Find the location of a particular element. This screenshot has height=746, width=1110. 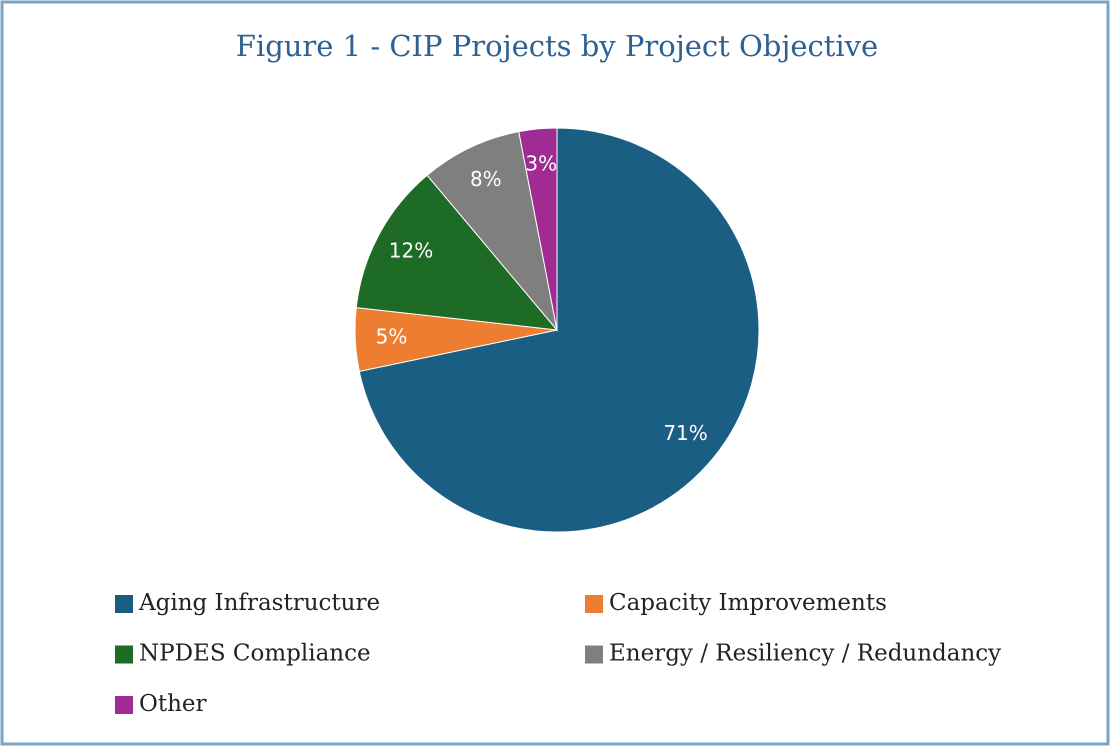

legend-label: Other is located at coordinates (173, 704).